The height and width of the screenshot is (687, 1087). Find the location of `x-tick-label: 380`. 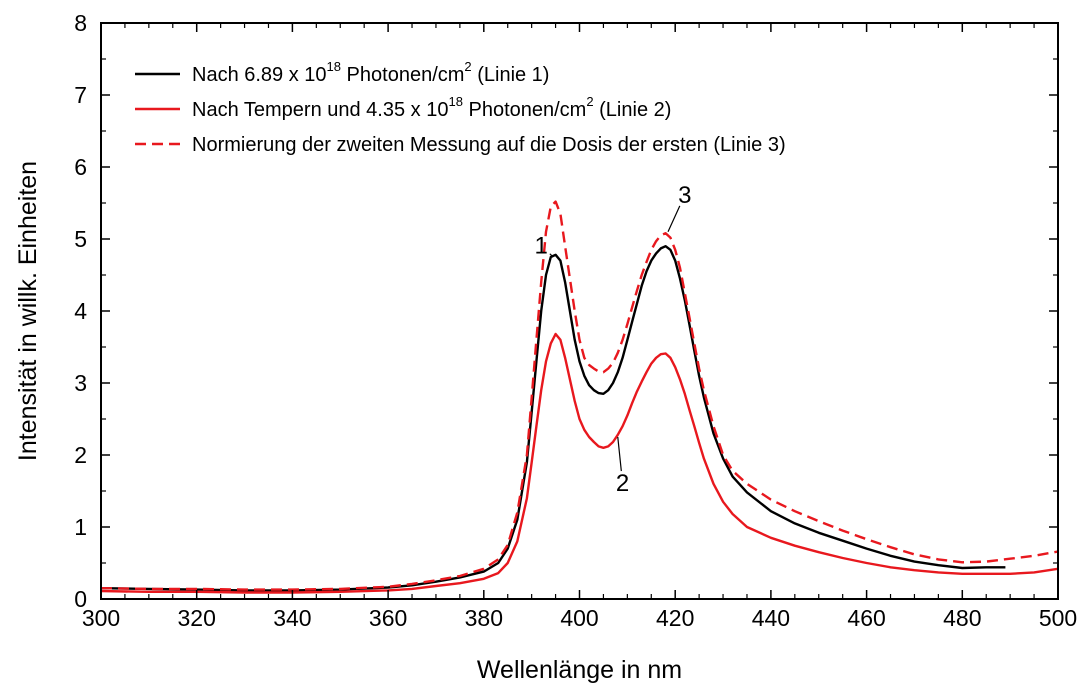

x-tick-label: 380 is located at coordinates (484, 618).